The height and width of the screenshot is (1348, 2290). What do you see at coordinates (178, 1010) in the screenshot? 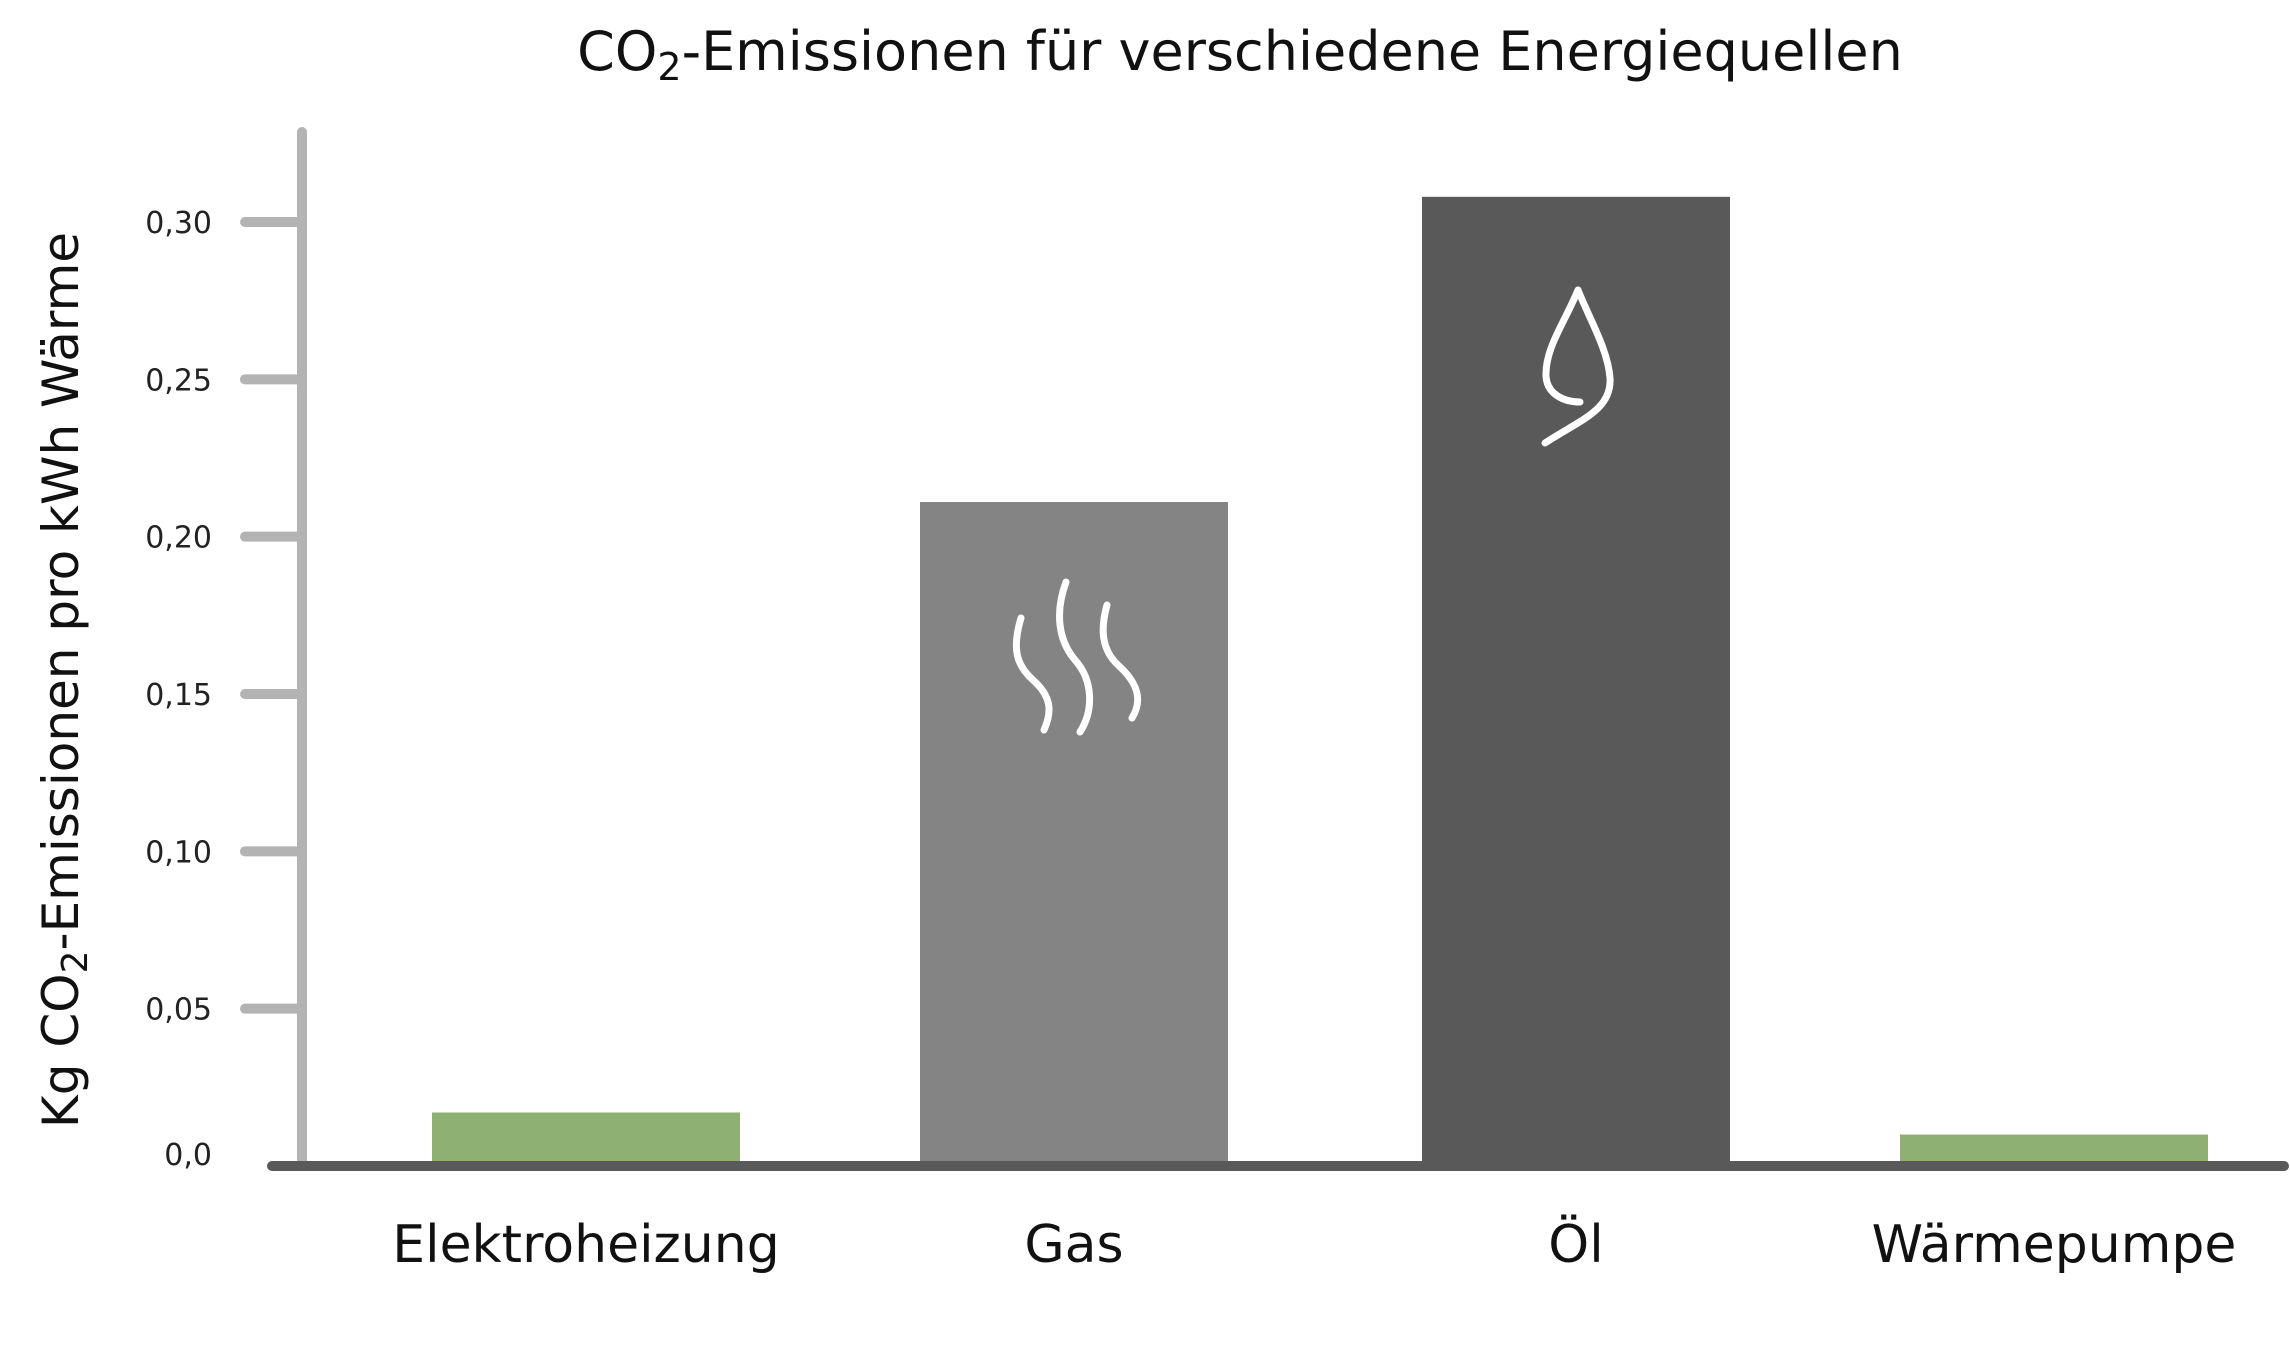
I see `y-tick-label: 0,05` at bounding box center [178, 1010].